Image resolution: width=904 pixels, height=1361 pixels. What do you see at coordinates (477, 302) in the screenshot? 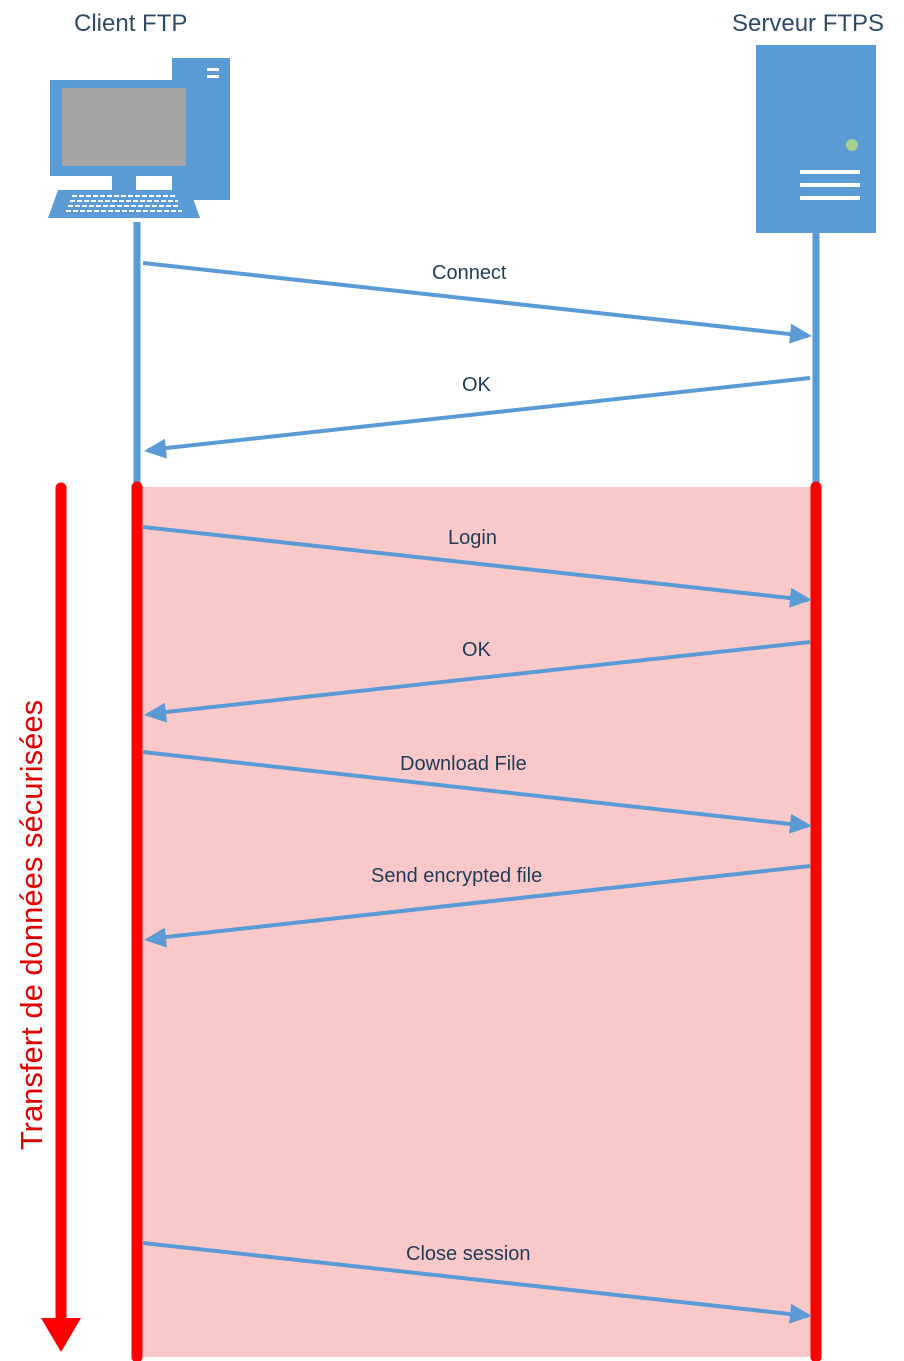
I see `message-arrow-connect` at bounding box center [477, 302].